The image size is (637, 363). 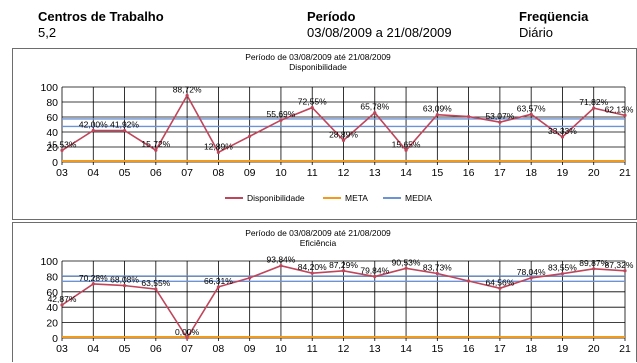 What do you see at coordinates (379, 32) in the screenshot?
I see `periodo-value: 03/08/2009 a 21/08/2009` at bounding box center [379, 32].